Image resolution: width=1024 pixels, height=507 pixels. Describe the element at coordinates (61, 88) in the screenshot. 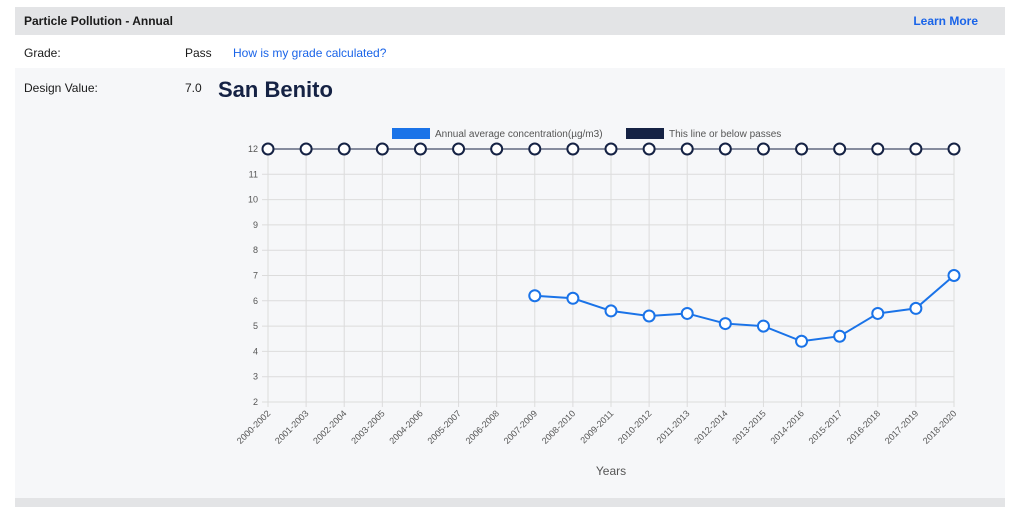

I see `design-value-label: Design Value:` at that location.